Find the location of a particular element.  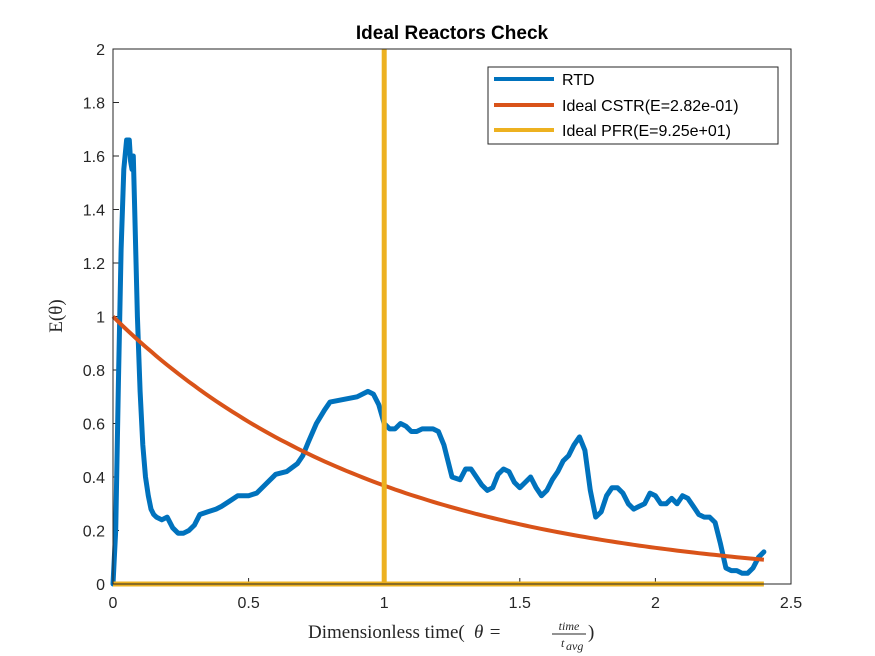

x-tick-label: 2 is located at coordinates (655, 603).